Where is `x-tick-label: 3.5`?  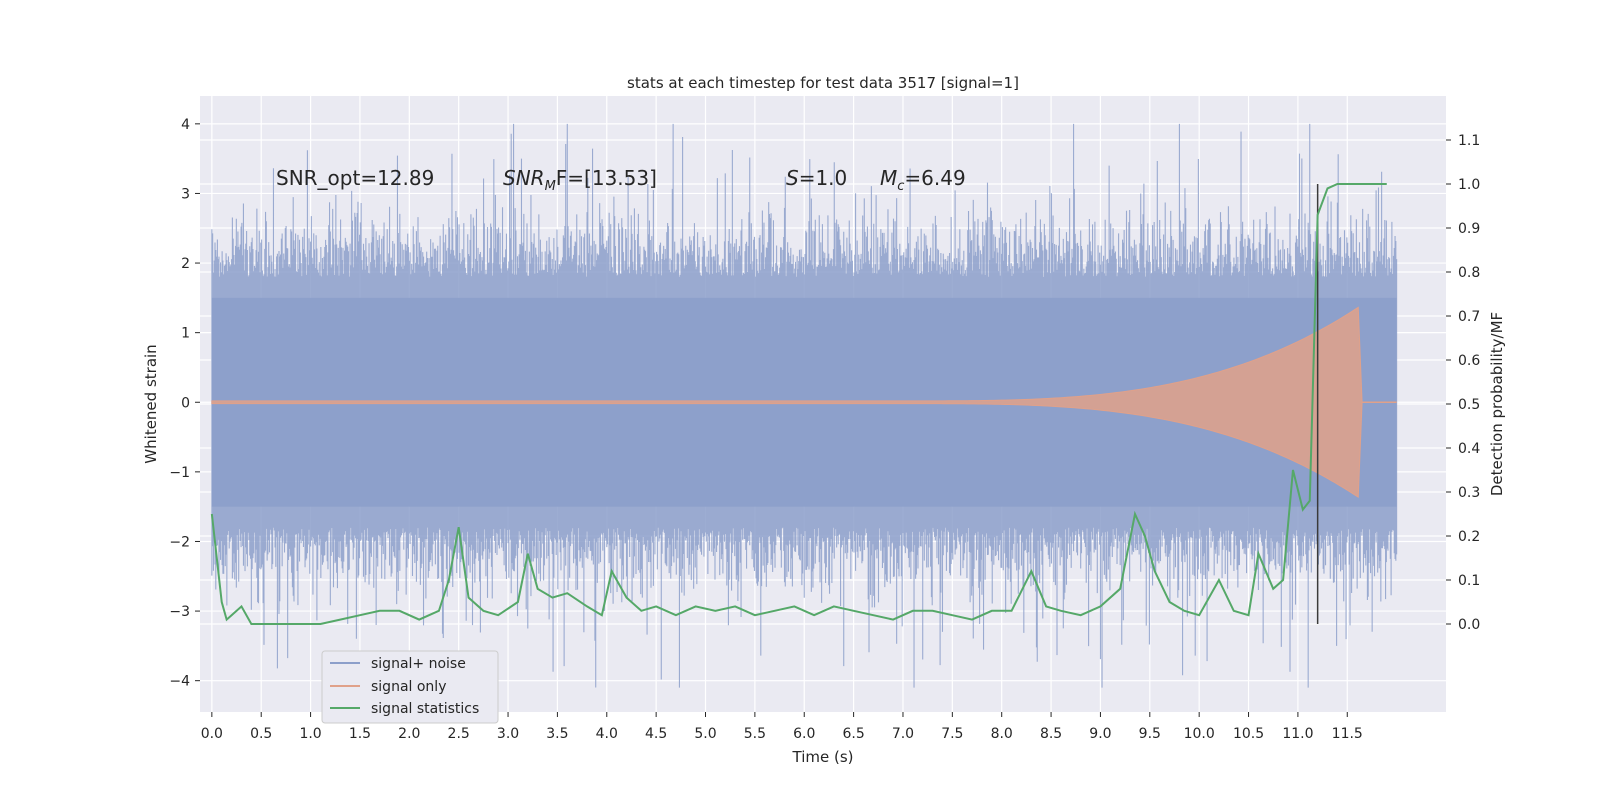 x-tick-label: 3.5 is located at coordinates (557, 734).